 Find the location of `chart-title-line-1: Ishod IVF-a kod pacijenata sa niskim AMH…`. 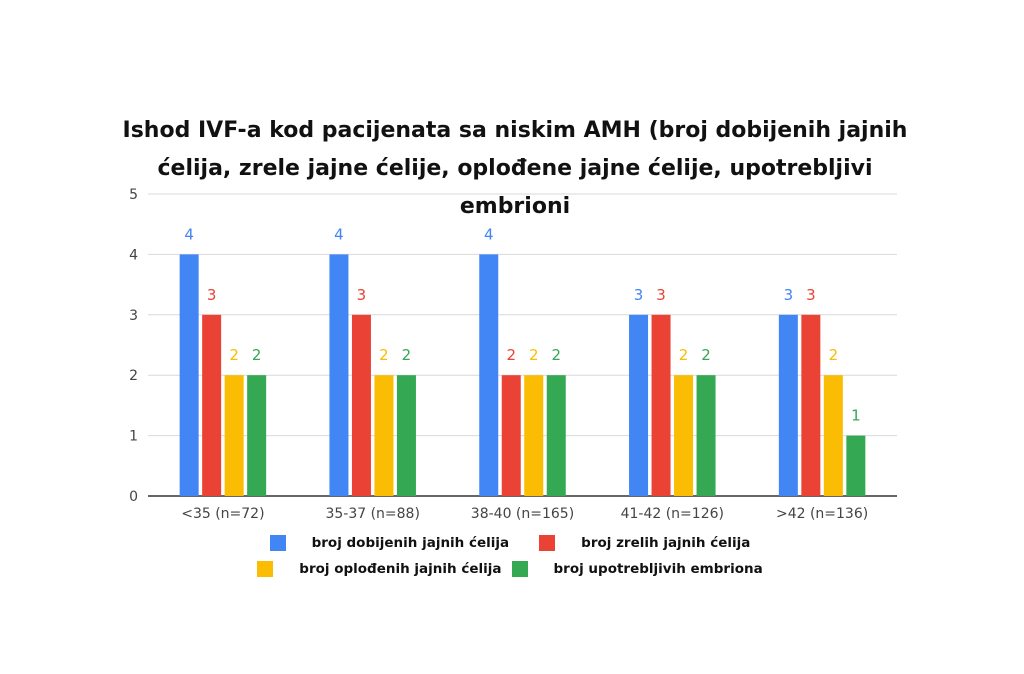

chart-title-line-1: Ishod IVF-a kod pacijenata sa niskim AMH… is located at coordinates (515, 130).